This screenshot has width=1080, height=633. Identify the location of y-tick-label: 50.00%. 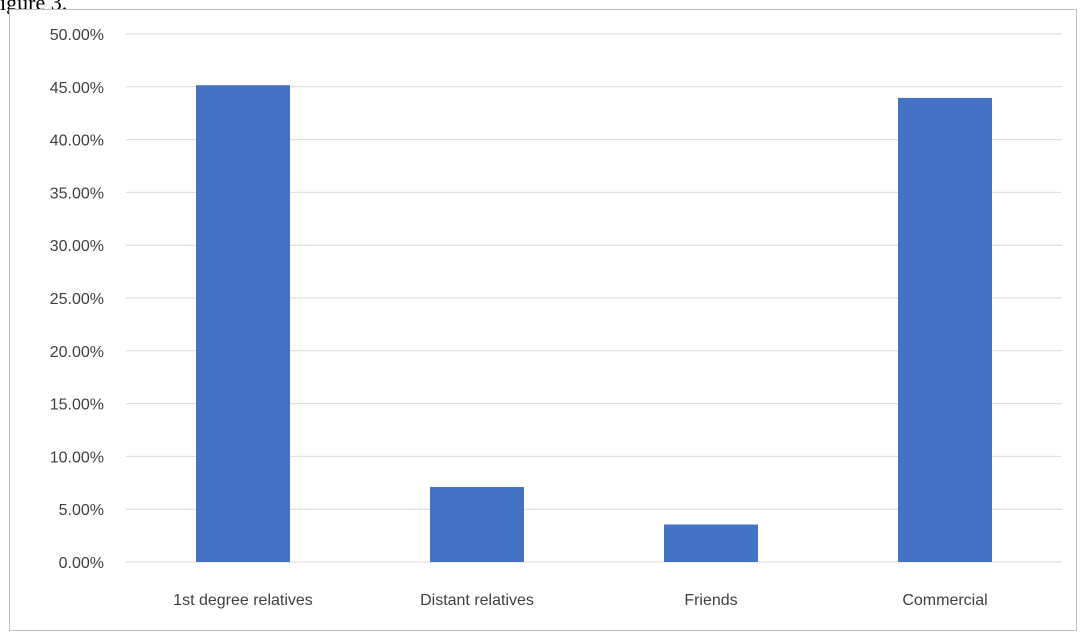
(77, 35).